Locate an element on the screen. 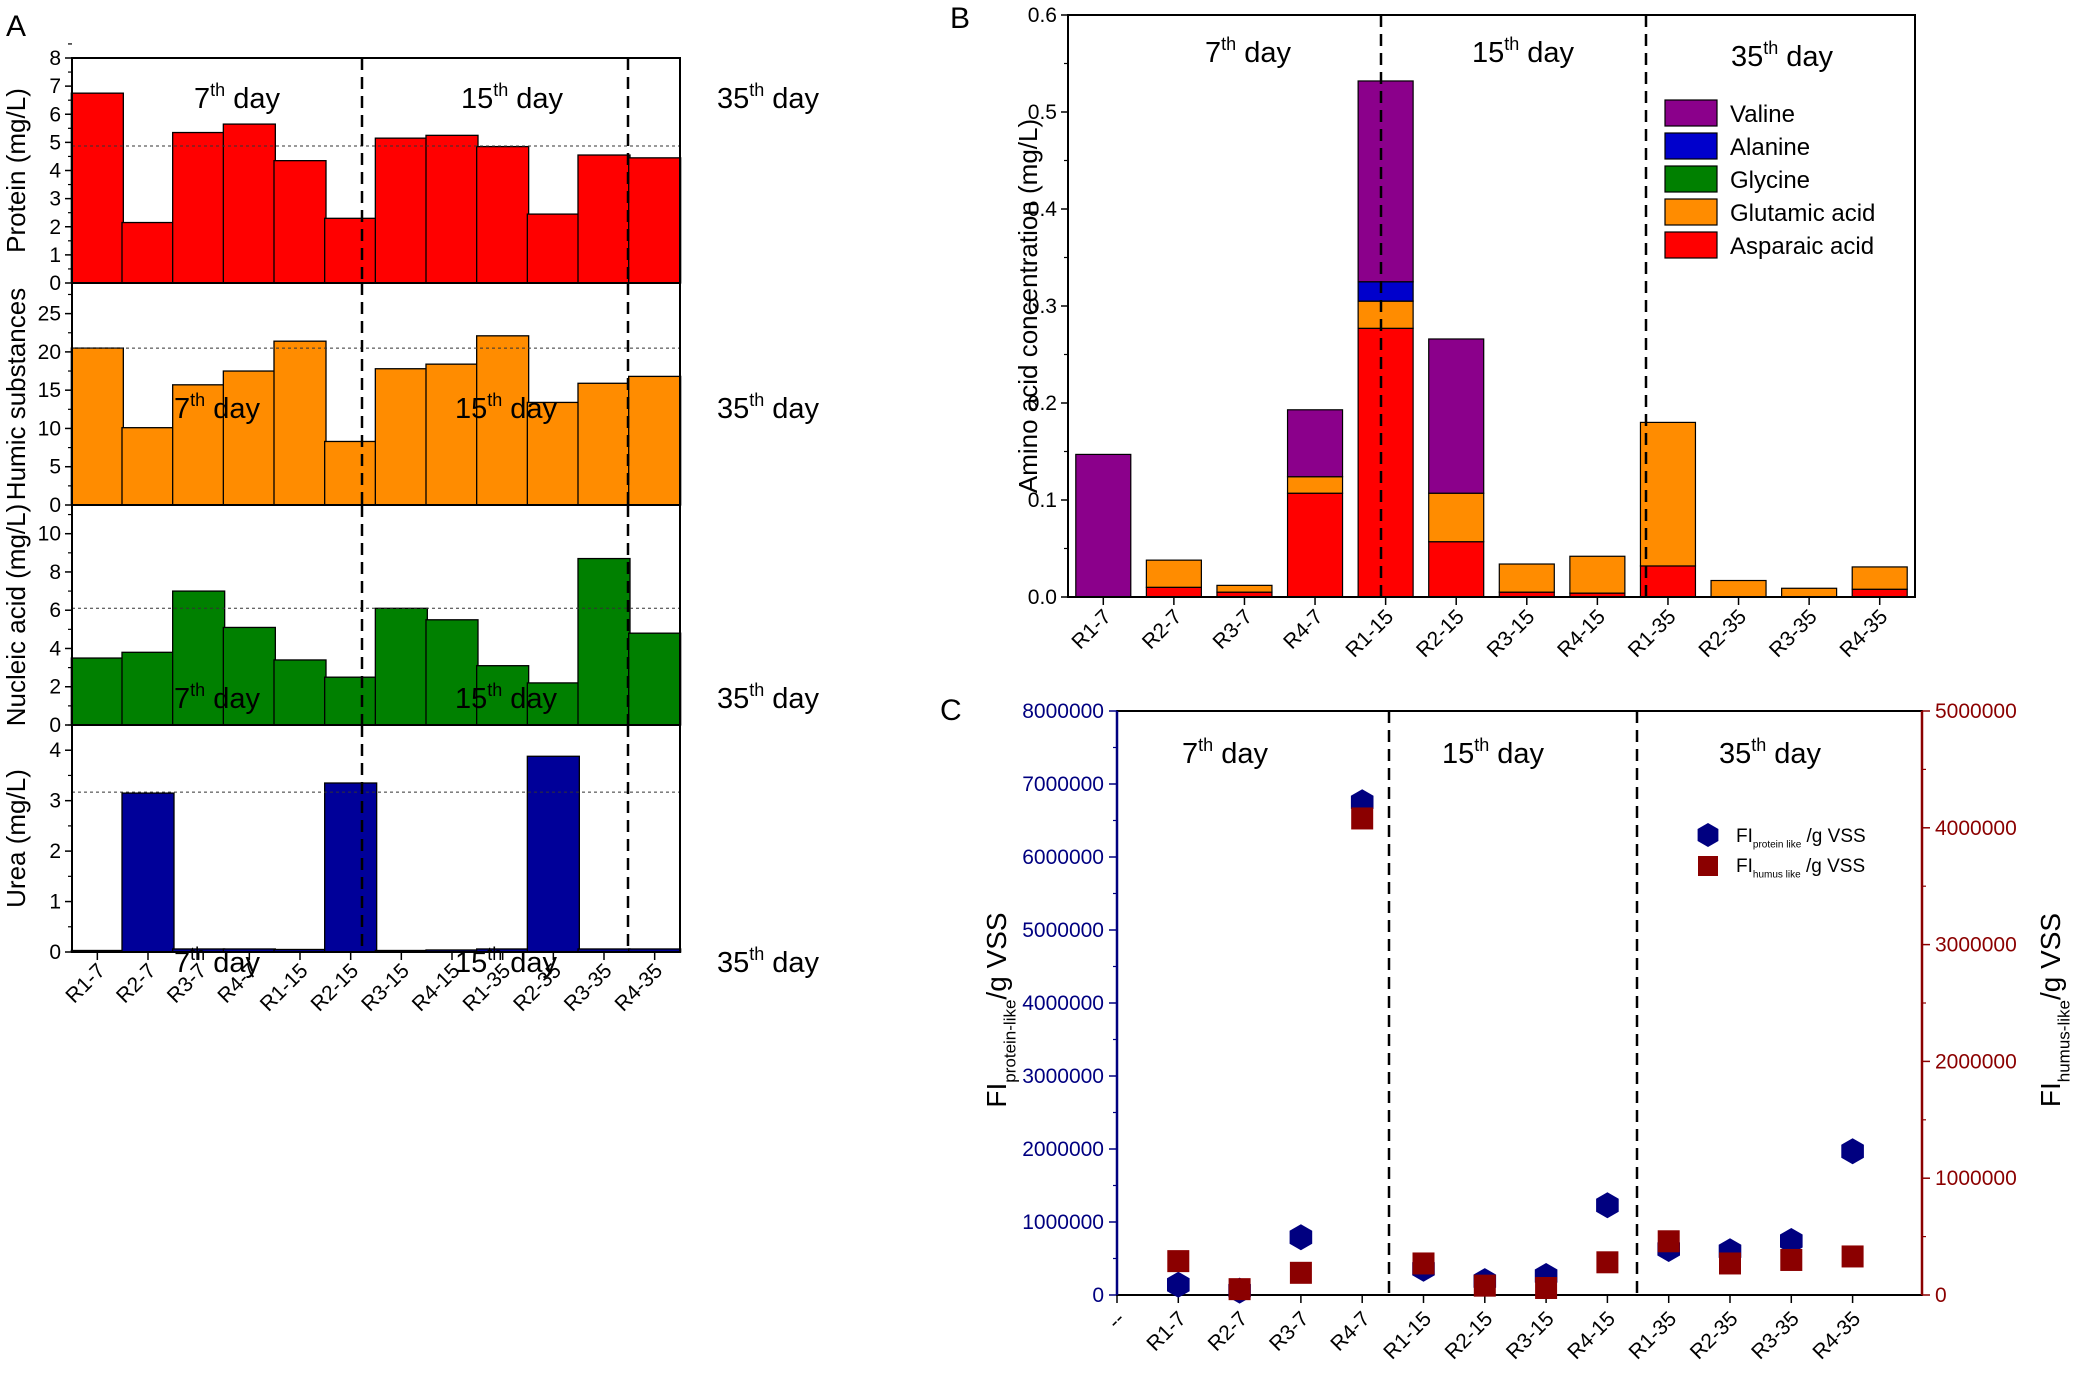 The image size is (2075, 1388). category-label-a-R2-7: R2-7 is located at coordinates (136, 983).